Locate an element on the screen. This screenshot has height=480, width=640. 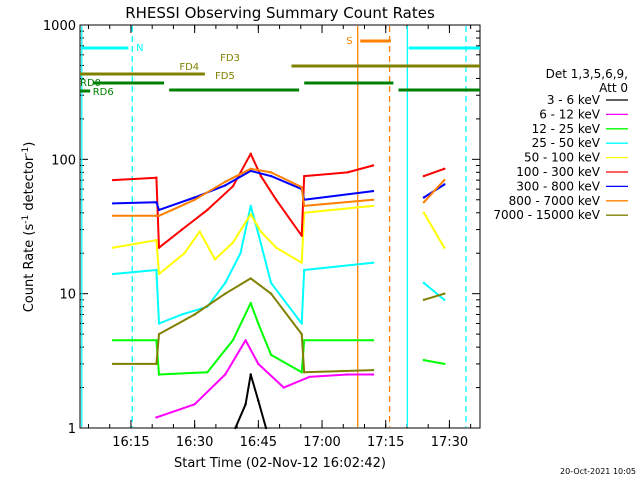
fd3-label: FD3 is located at coordinates (230, 58).